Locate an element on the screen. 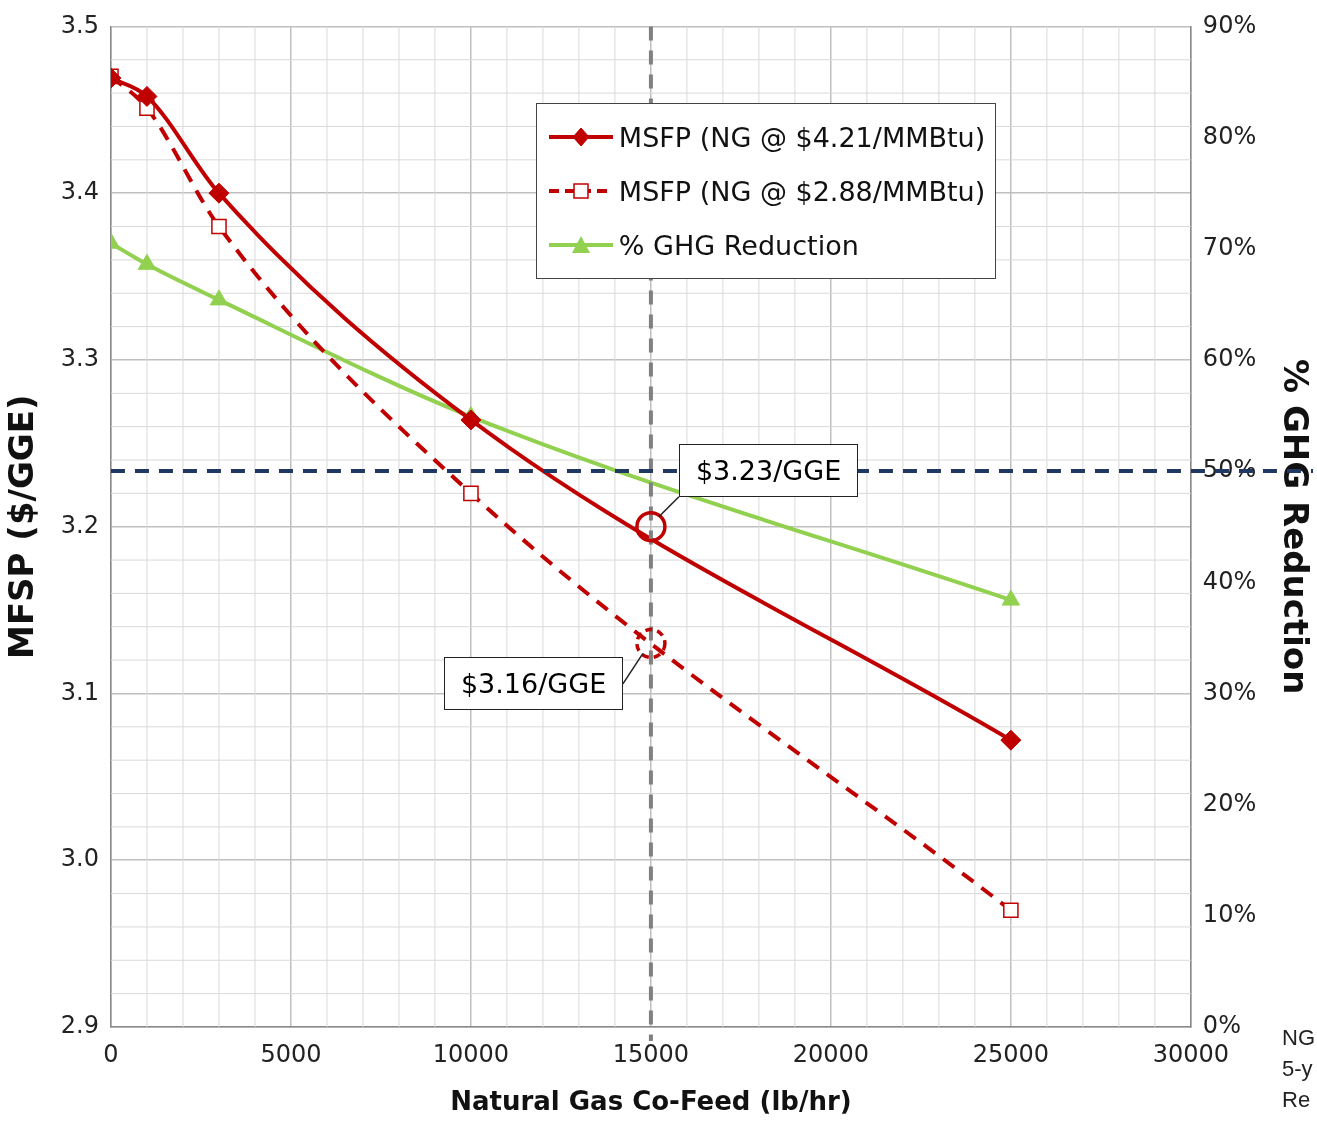  text: Re is located at coordinates (1297, 1100).